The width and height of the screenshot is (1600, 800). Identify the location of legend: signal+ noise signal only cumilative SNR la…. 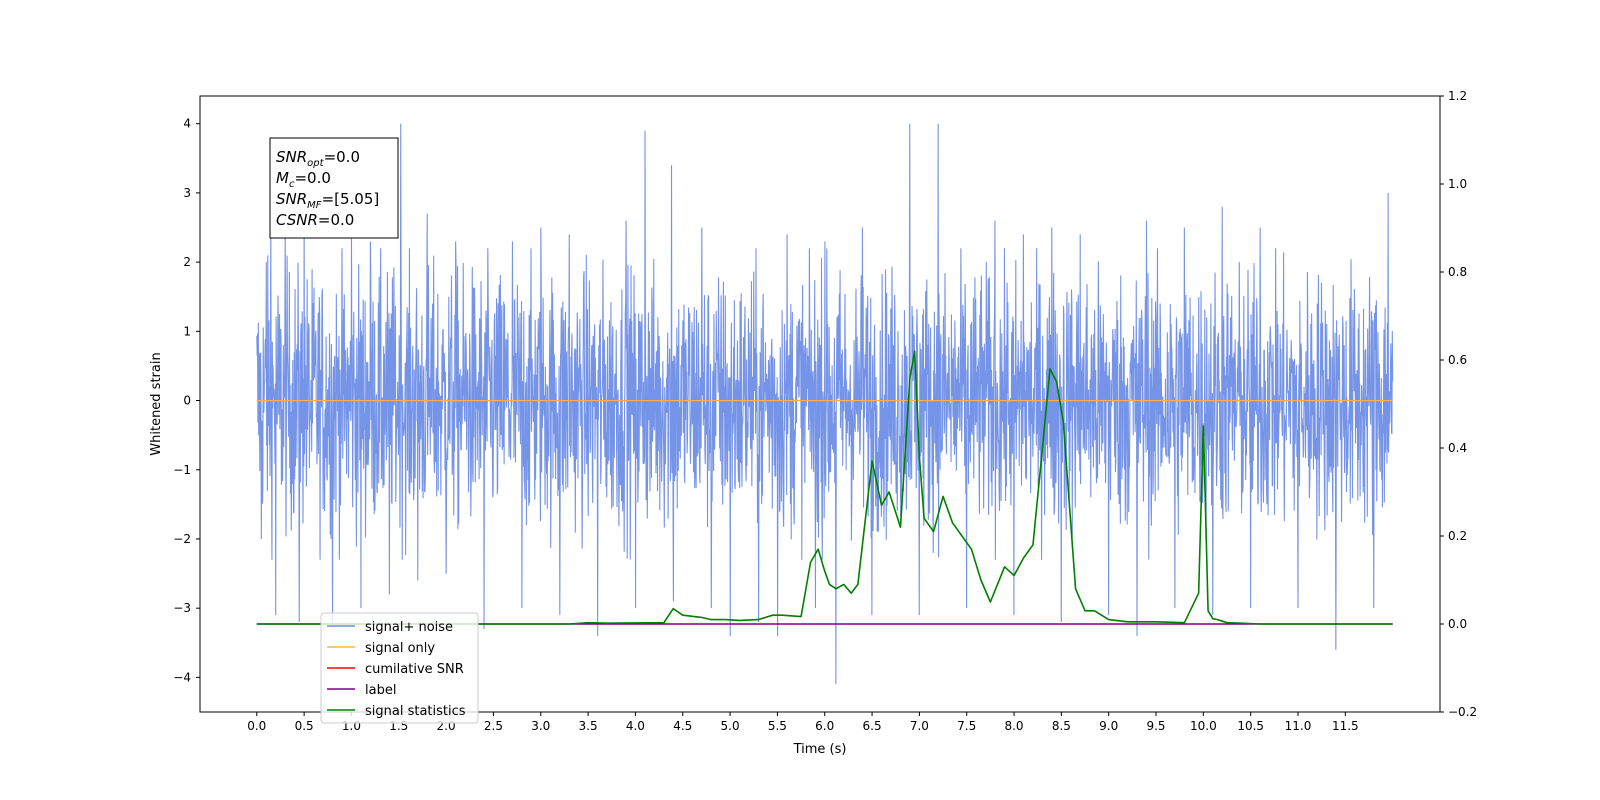
(399, 668).